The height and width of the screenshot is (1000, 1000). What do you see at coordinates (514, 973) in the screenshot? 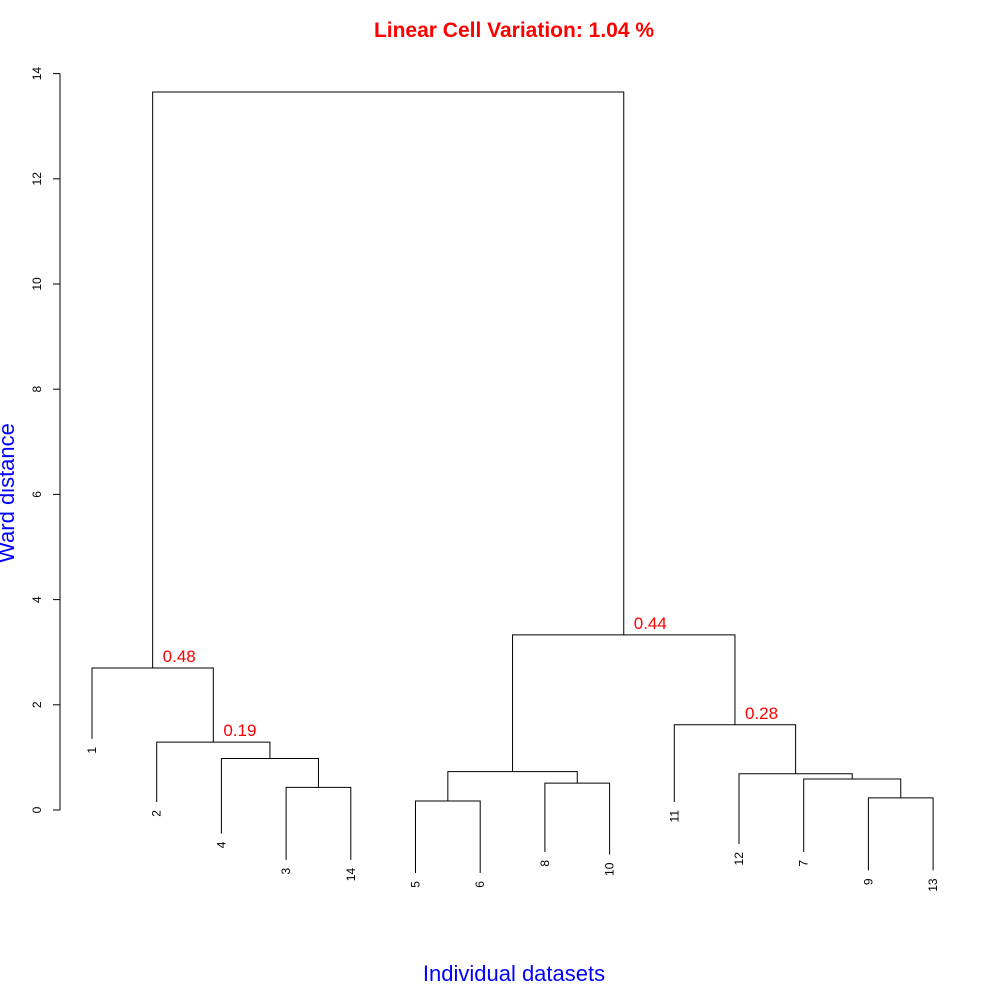
I see `x-axis-title: Individual datasets` at bounding box center [514, 973].